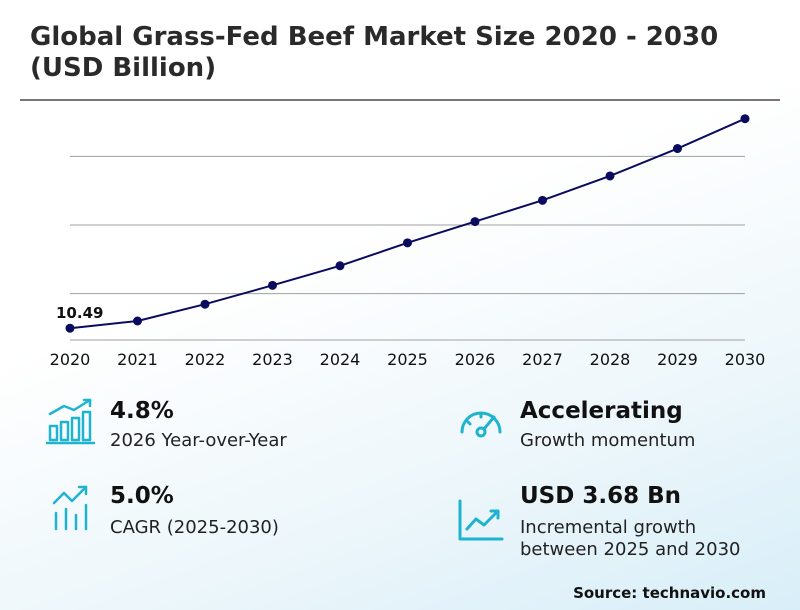 Image resolution: width=800 pixels, height=610 pixels. I want to click on bar-chart-growth-icon, so click(71, 421).